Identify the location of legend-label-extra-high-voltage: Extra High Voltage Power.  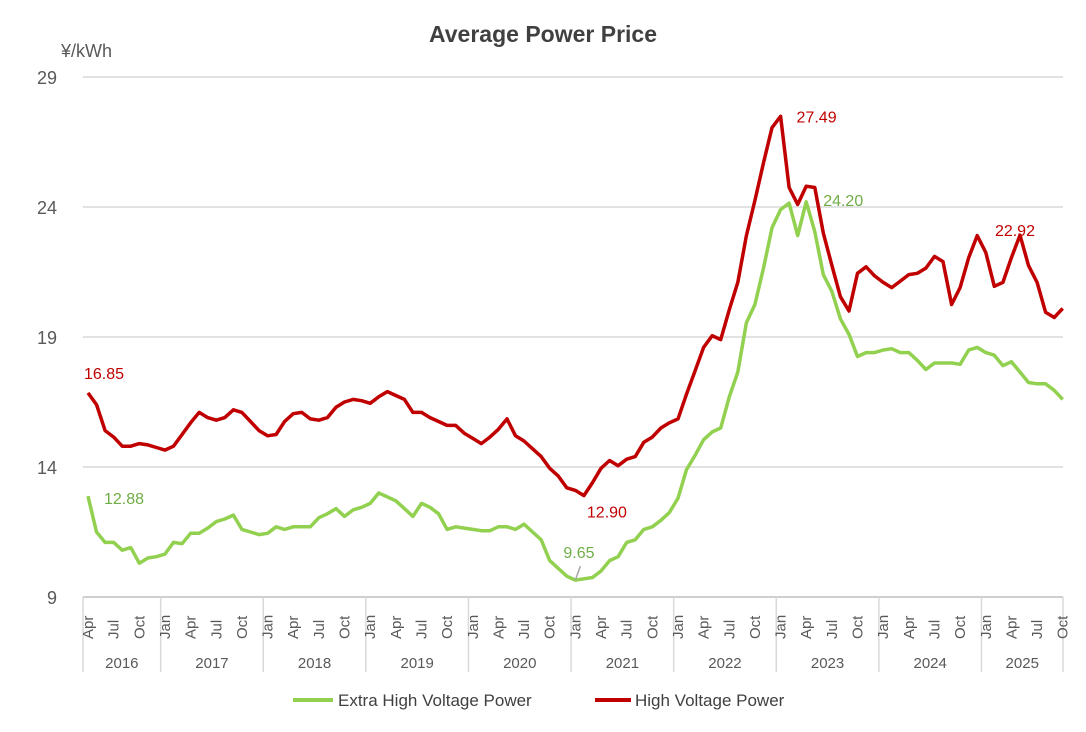
(435, 700).